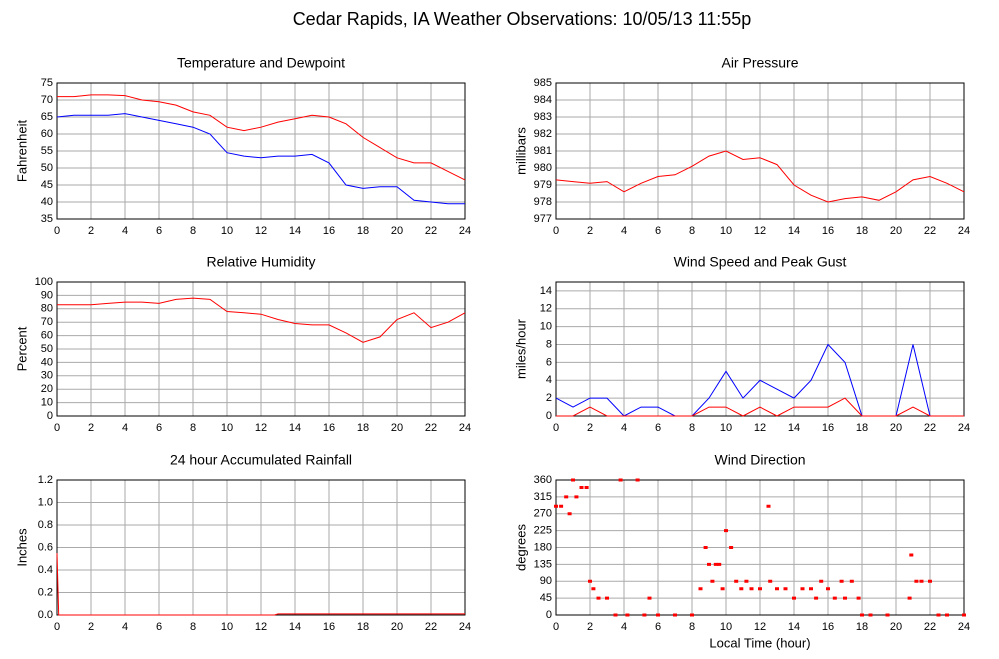  I want to click on y-tick-label: 983, so click(543, 117).